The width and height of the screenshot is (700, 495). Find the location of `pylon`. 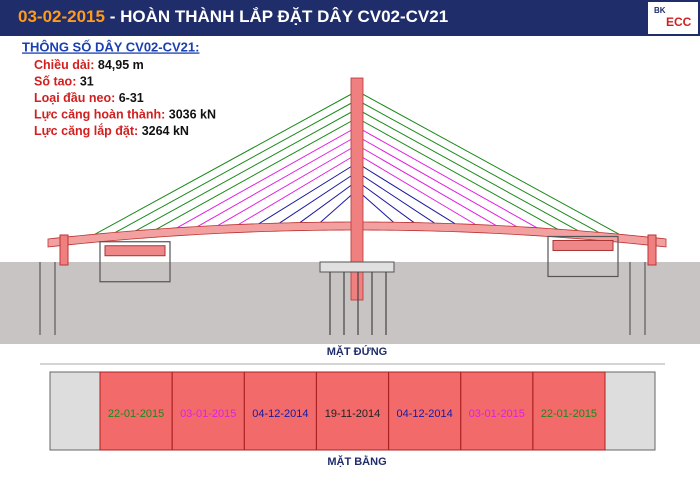

pylon is located at coordinates (357, 189).